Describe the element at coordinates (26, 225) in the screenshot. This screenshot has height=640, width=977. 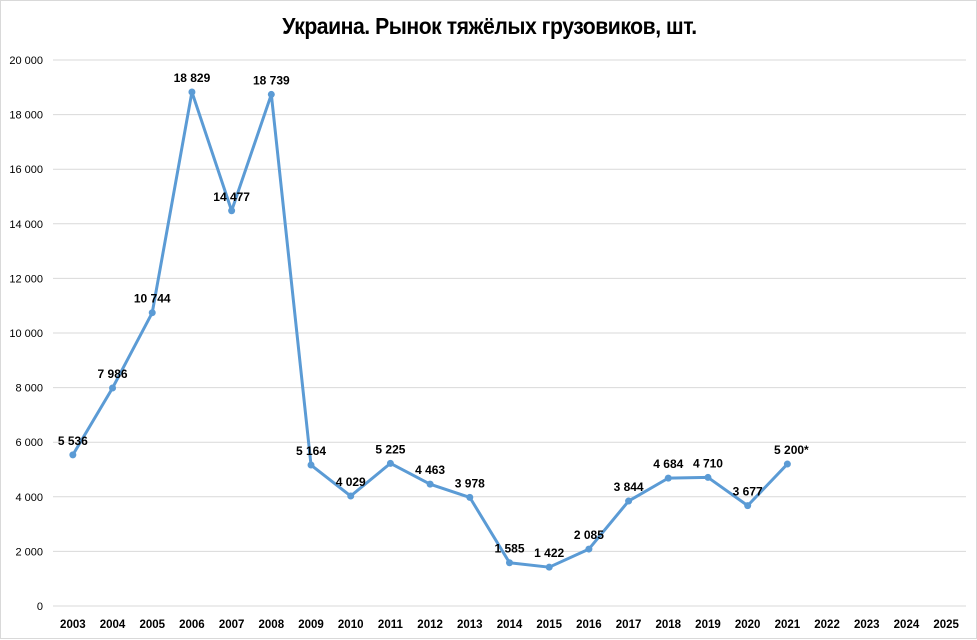
I see `y-tick-label: 14 000` at that location.